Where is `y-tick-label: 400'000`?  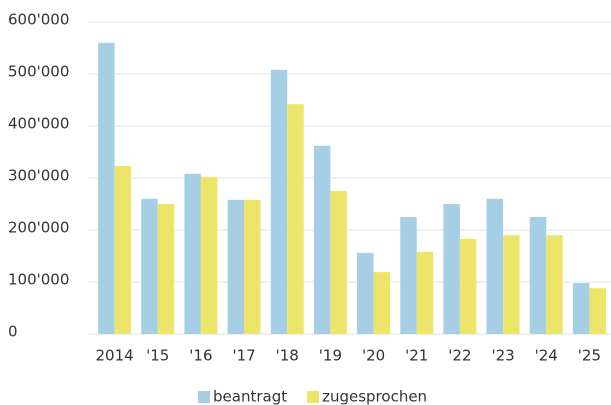
y-tick-label: 400'000 is located at coordinates (38, 124).